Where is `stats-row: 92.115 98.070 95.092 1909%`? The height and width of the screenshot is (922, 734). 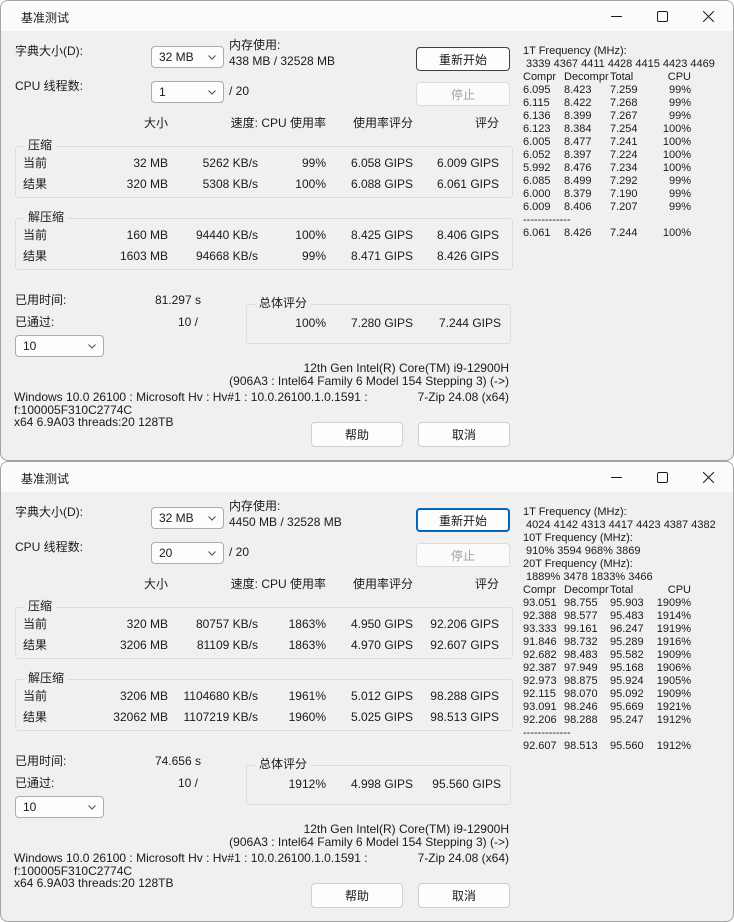 stats-row: 92.115 98.070 95.092 1909% is located at coordinates (607, 694).